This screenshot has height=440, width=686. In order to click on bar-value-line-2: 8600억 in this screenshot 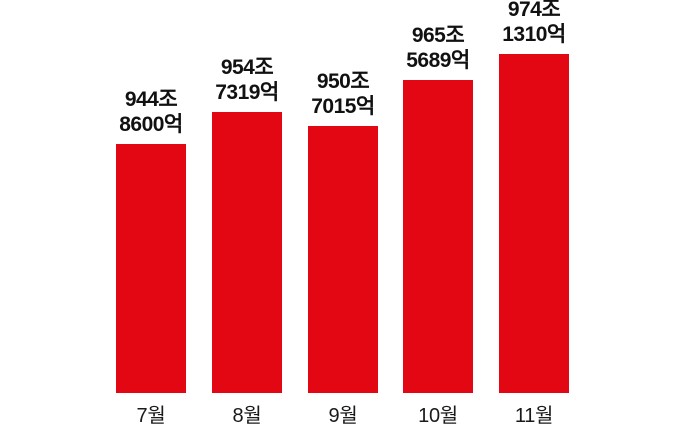, I will do `click(151, 124)`.